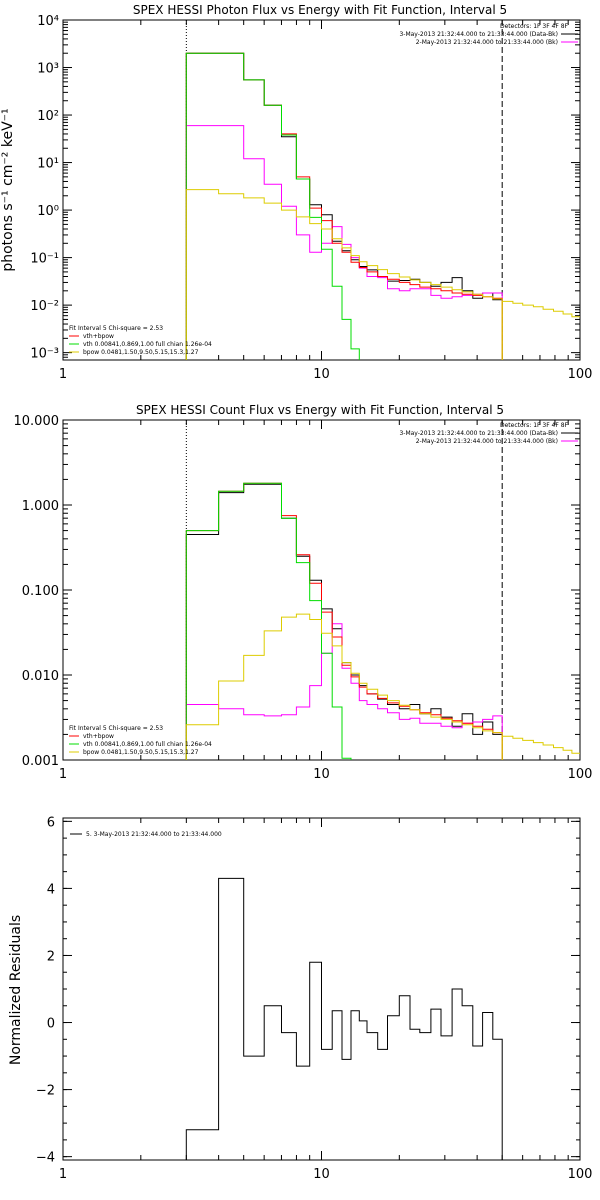 The image size is (600, 1200). What do you see at coordinates (45, 1158) in the screenshot?
I see `y-tick-label: −4` at bounding box center [45, 1158].